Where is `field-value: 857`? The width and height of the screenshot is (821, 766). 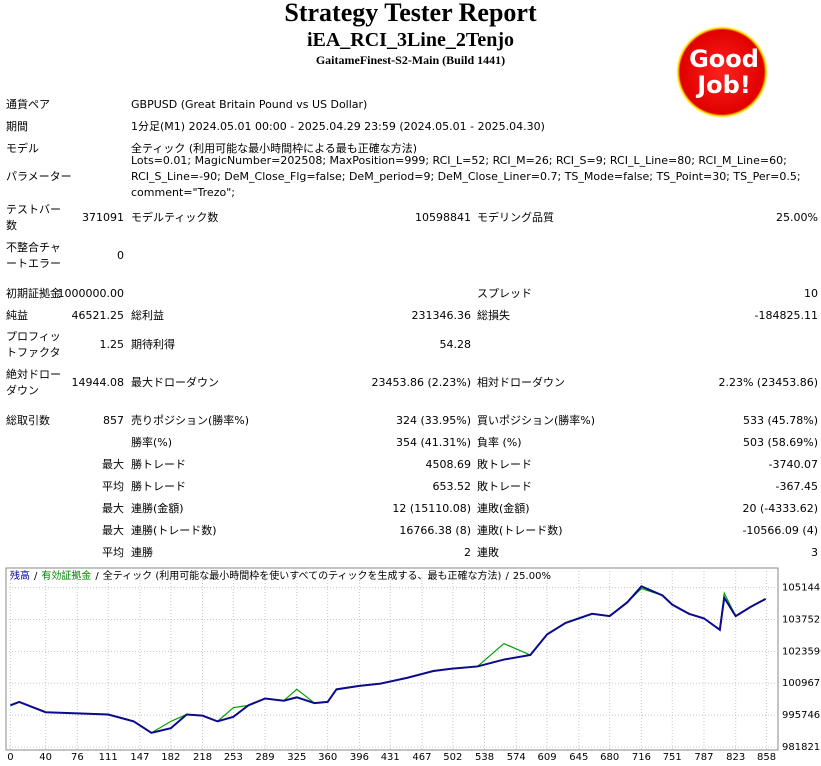
field-value: 857 is located at coordinates (113, 420).